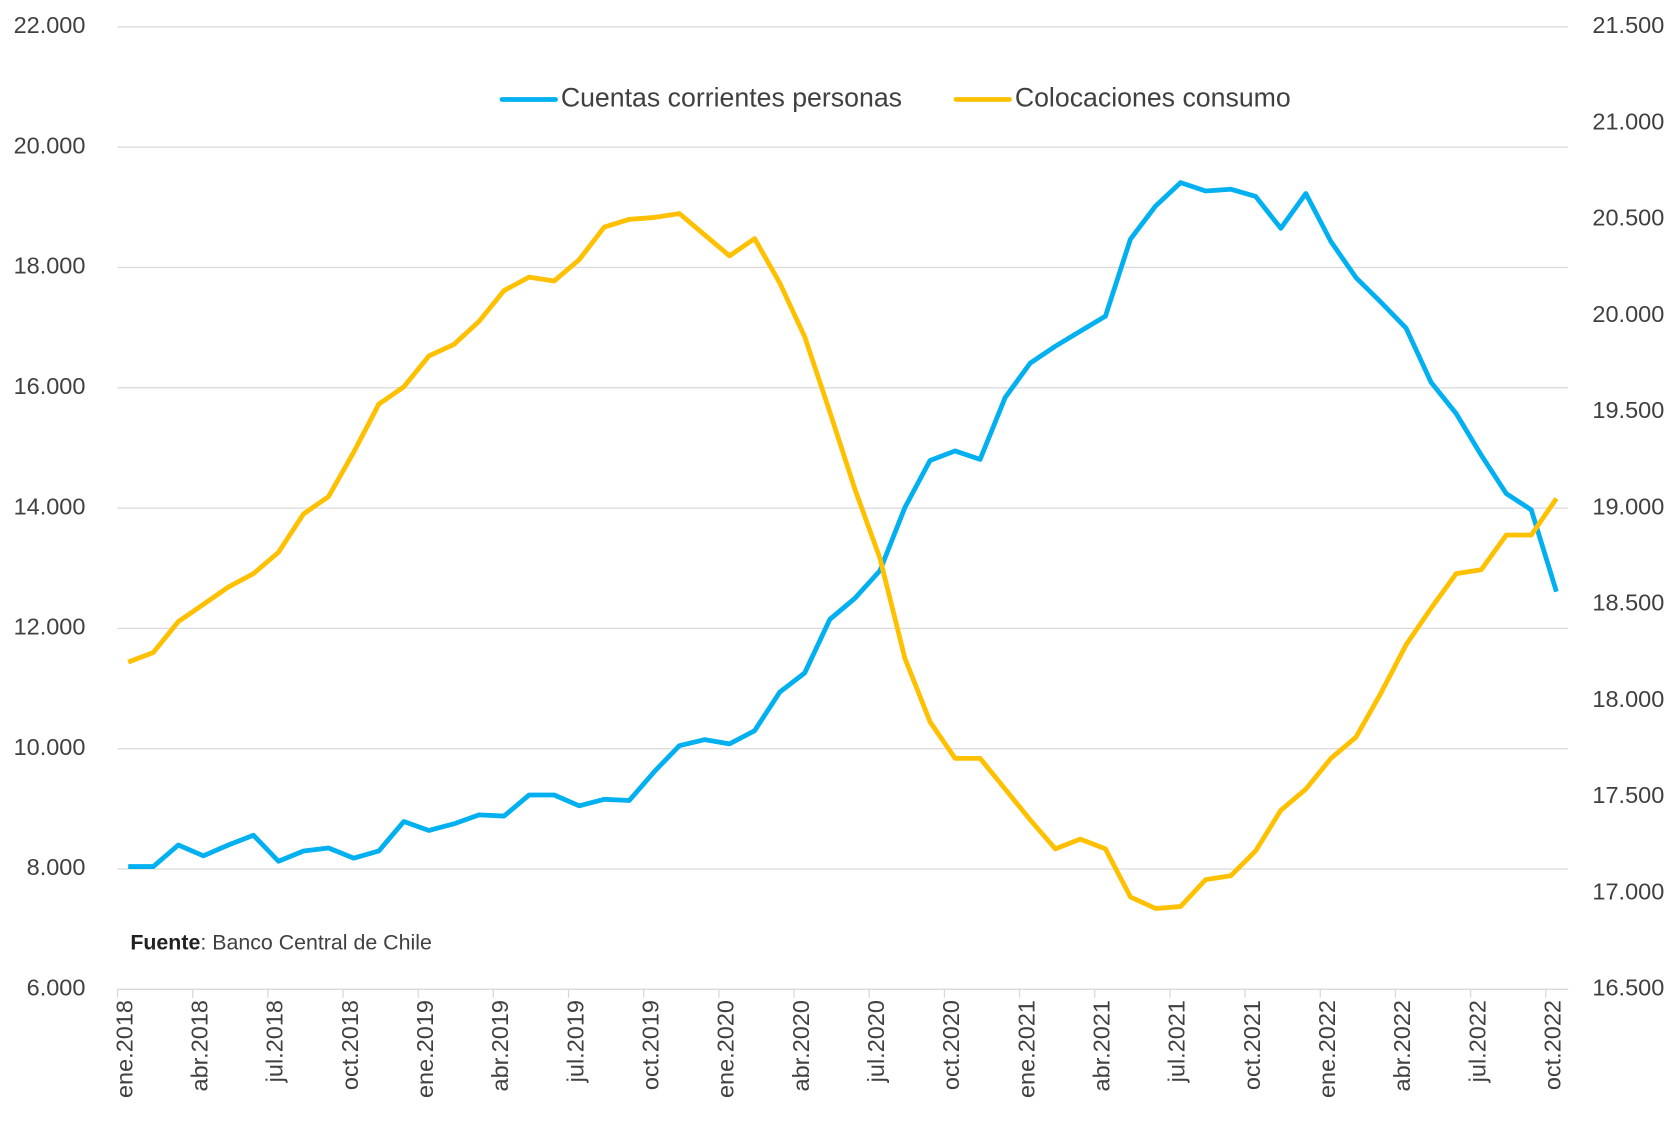 This screenshot has height=1123, width=1675. What do you see at coordinates (1026, 1049) in the screenshot?
I see `x-tick-label: ene.2021` at bounding box center [1026, 1049].